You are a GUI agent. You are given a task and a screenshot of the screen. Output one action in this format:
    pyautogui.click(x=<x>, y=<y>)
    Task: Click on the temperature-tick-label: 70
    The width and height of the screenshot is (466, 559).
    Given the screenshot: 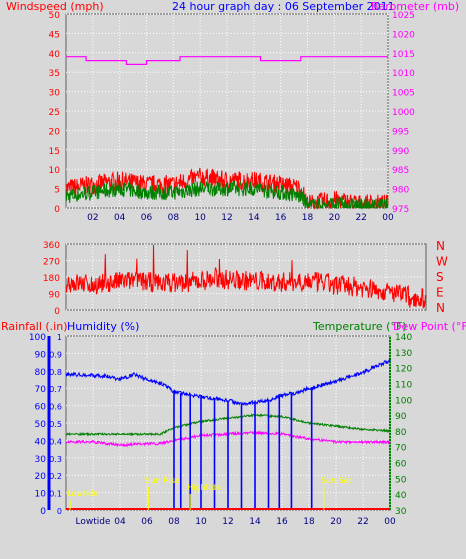 What is the action you would take?
    pyautogui.click(x=401, y=449)
    